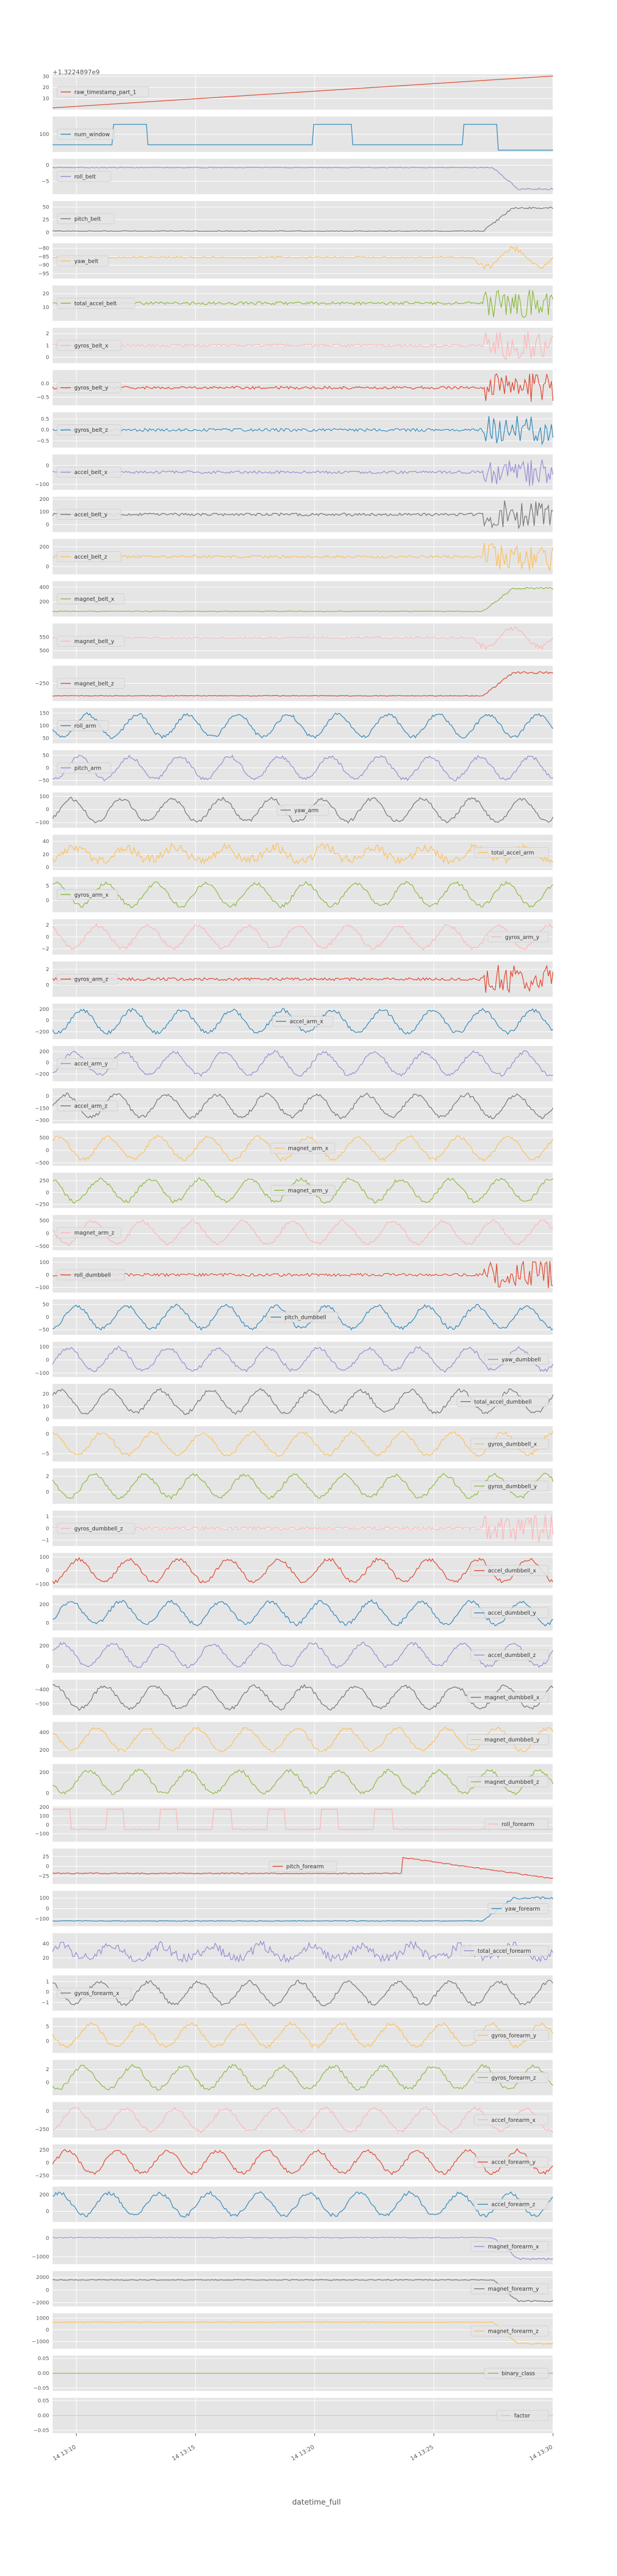 The height and width of the screenshot is (2576, 617). I want to click on y-tick-label: −200, so click(42, 1074).